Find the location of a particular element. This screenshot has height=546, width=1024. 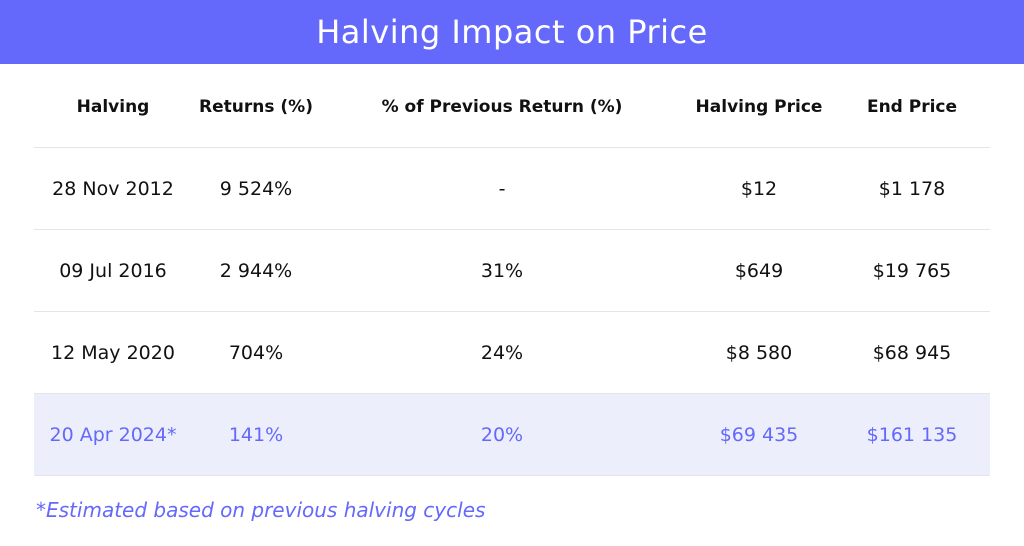

cell-prev-return: 24% is located at coordinates (502, 352).